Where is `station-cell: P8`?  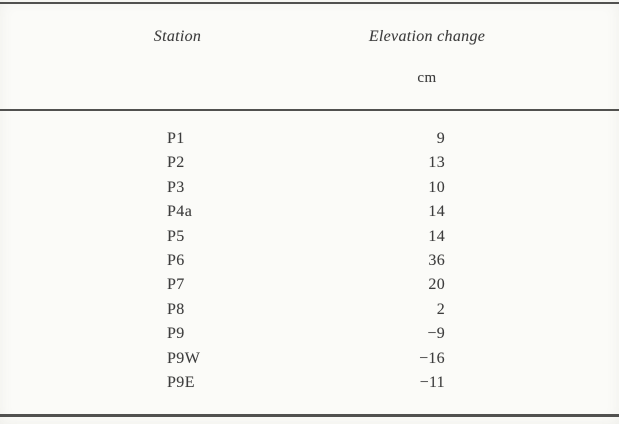
station-cell: P8 is located at coordinates (176, 309).